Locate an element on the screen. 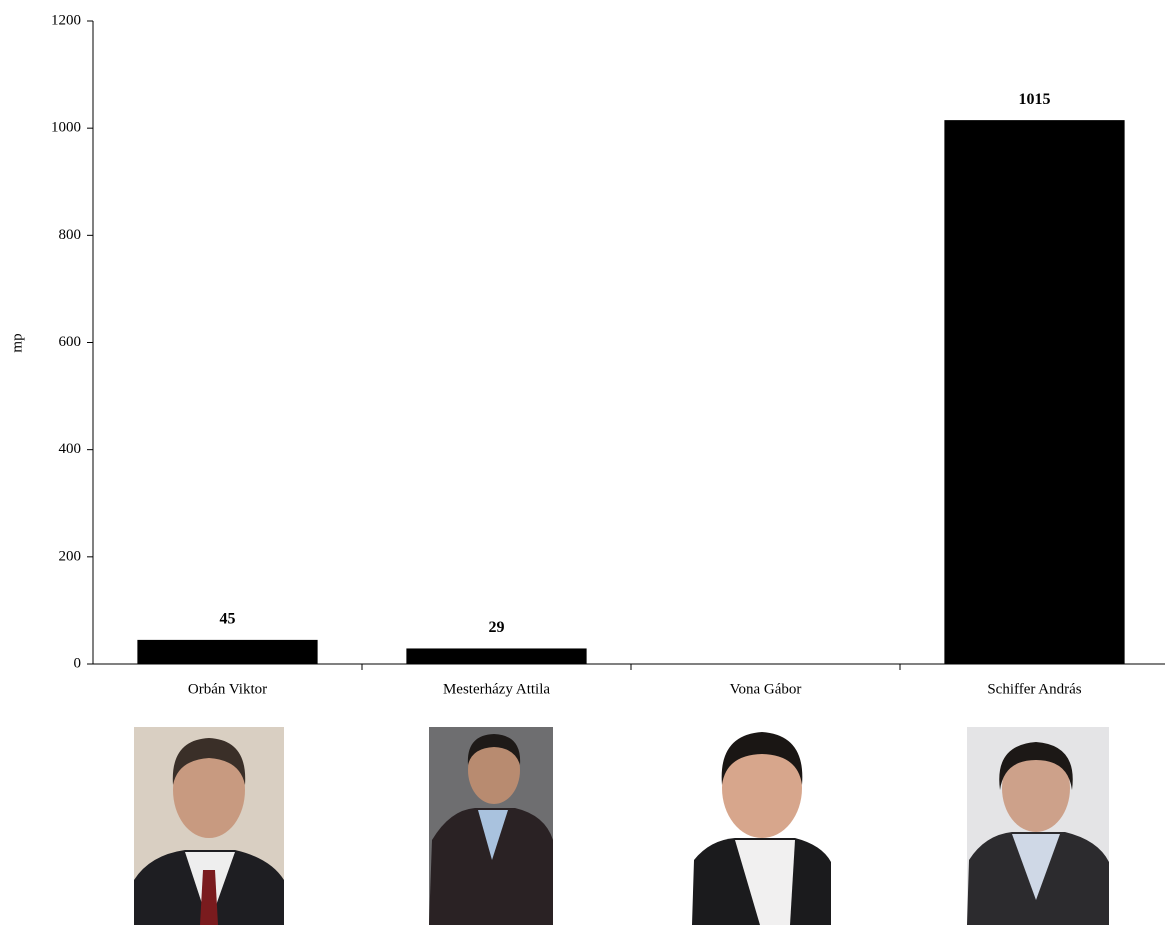 Image resolution: width=1165 pixels, height=925 pixels. y-tick-label: 400 is located at coordinates (70, 449).